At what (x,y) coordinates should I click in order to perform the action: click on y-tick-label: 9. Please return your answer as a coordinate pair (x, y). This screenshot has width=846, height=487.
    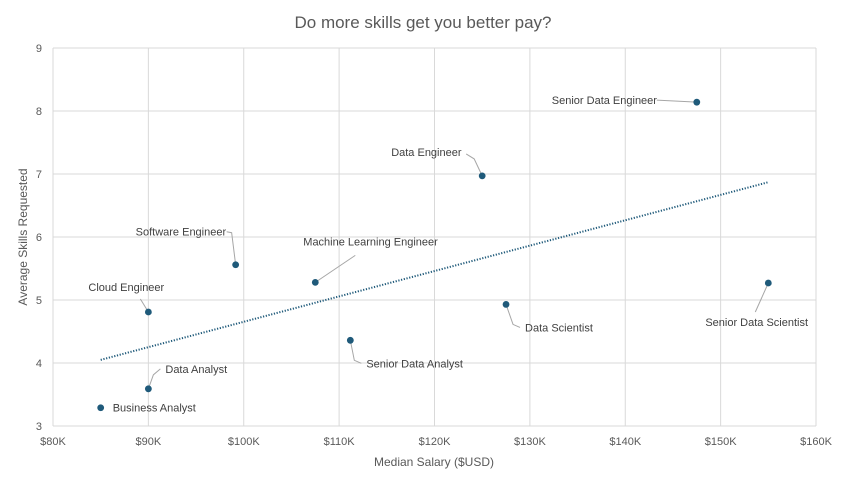
    Looking at the image, I should click on (39, 49).